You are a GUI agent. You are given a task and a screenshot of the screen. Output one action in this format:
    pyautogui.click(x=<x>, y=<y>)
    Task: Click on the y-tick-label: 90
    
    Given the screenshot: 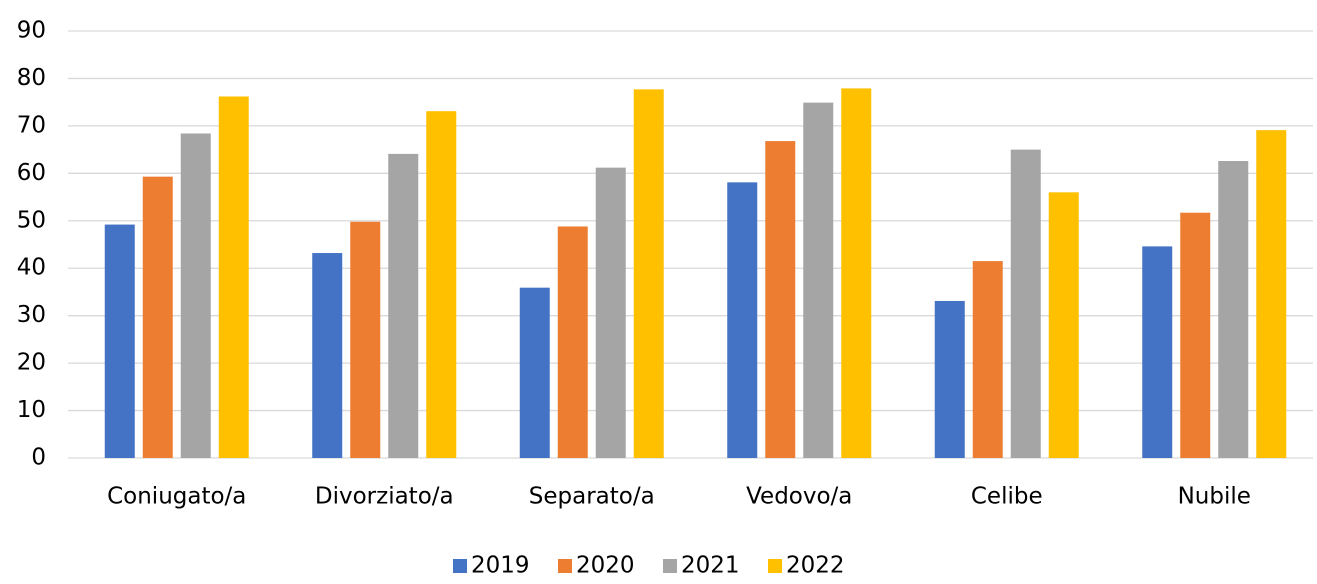 What is the action you would take?
    pyautogui.click(x=31, y=31)
    